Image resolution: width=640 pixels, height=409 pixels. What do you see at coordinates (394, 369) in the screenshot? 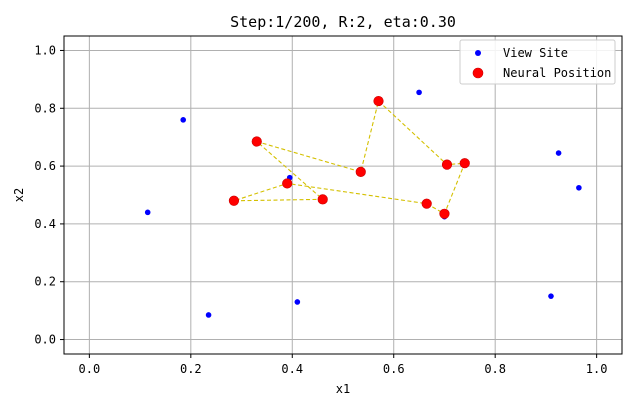
I see `x-tick-label: 0.6` at bounding box center [394, 369].